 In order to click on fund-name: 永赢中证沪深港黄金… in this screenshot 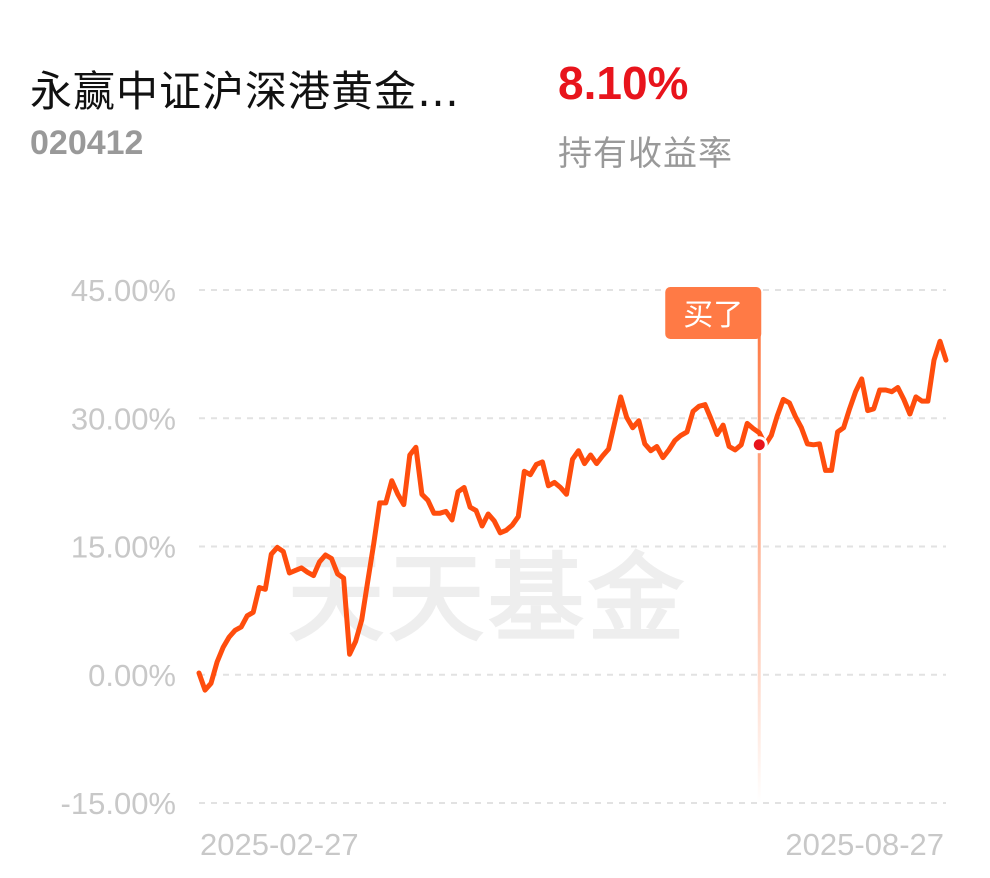, I will do `click(245, 91)`.